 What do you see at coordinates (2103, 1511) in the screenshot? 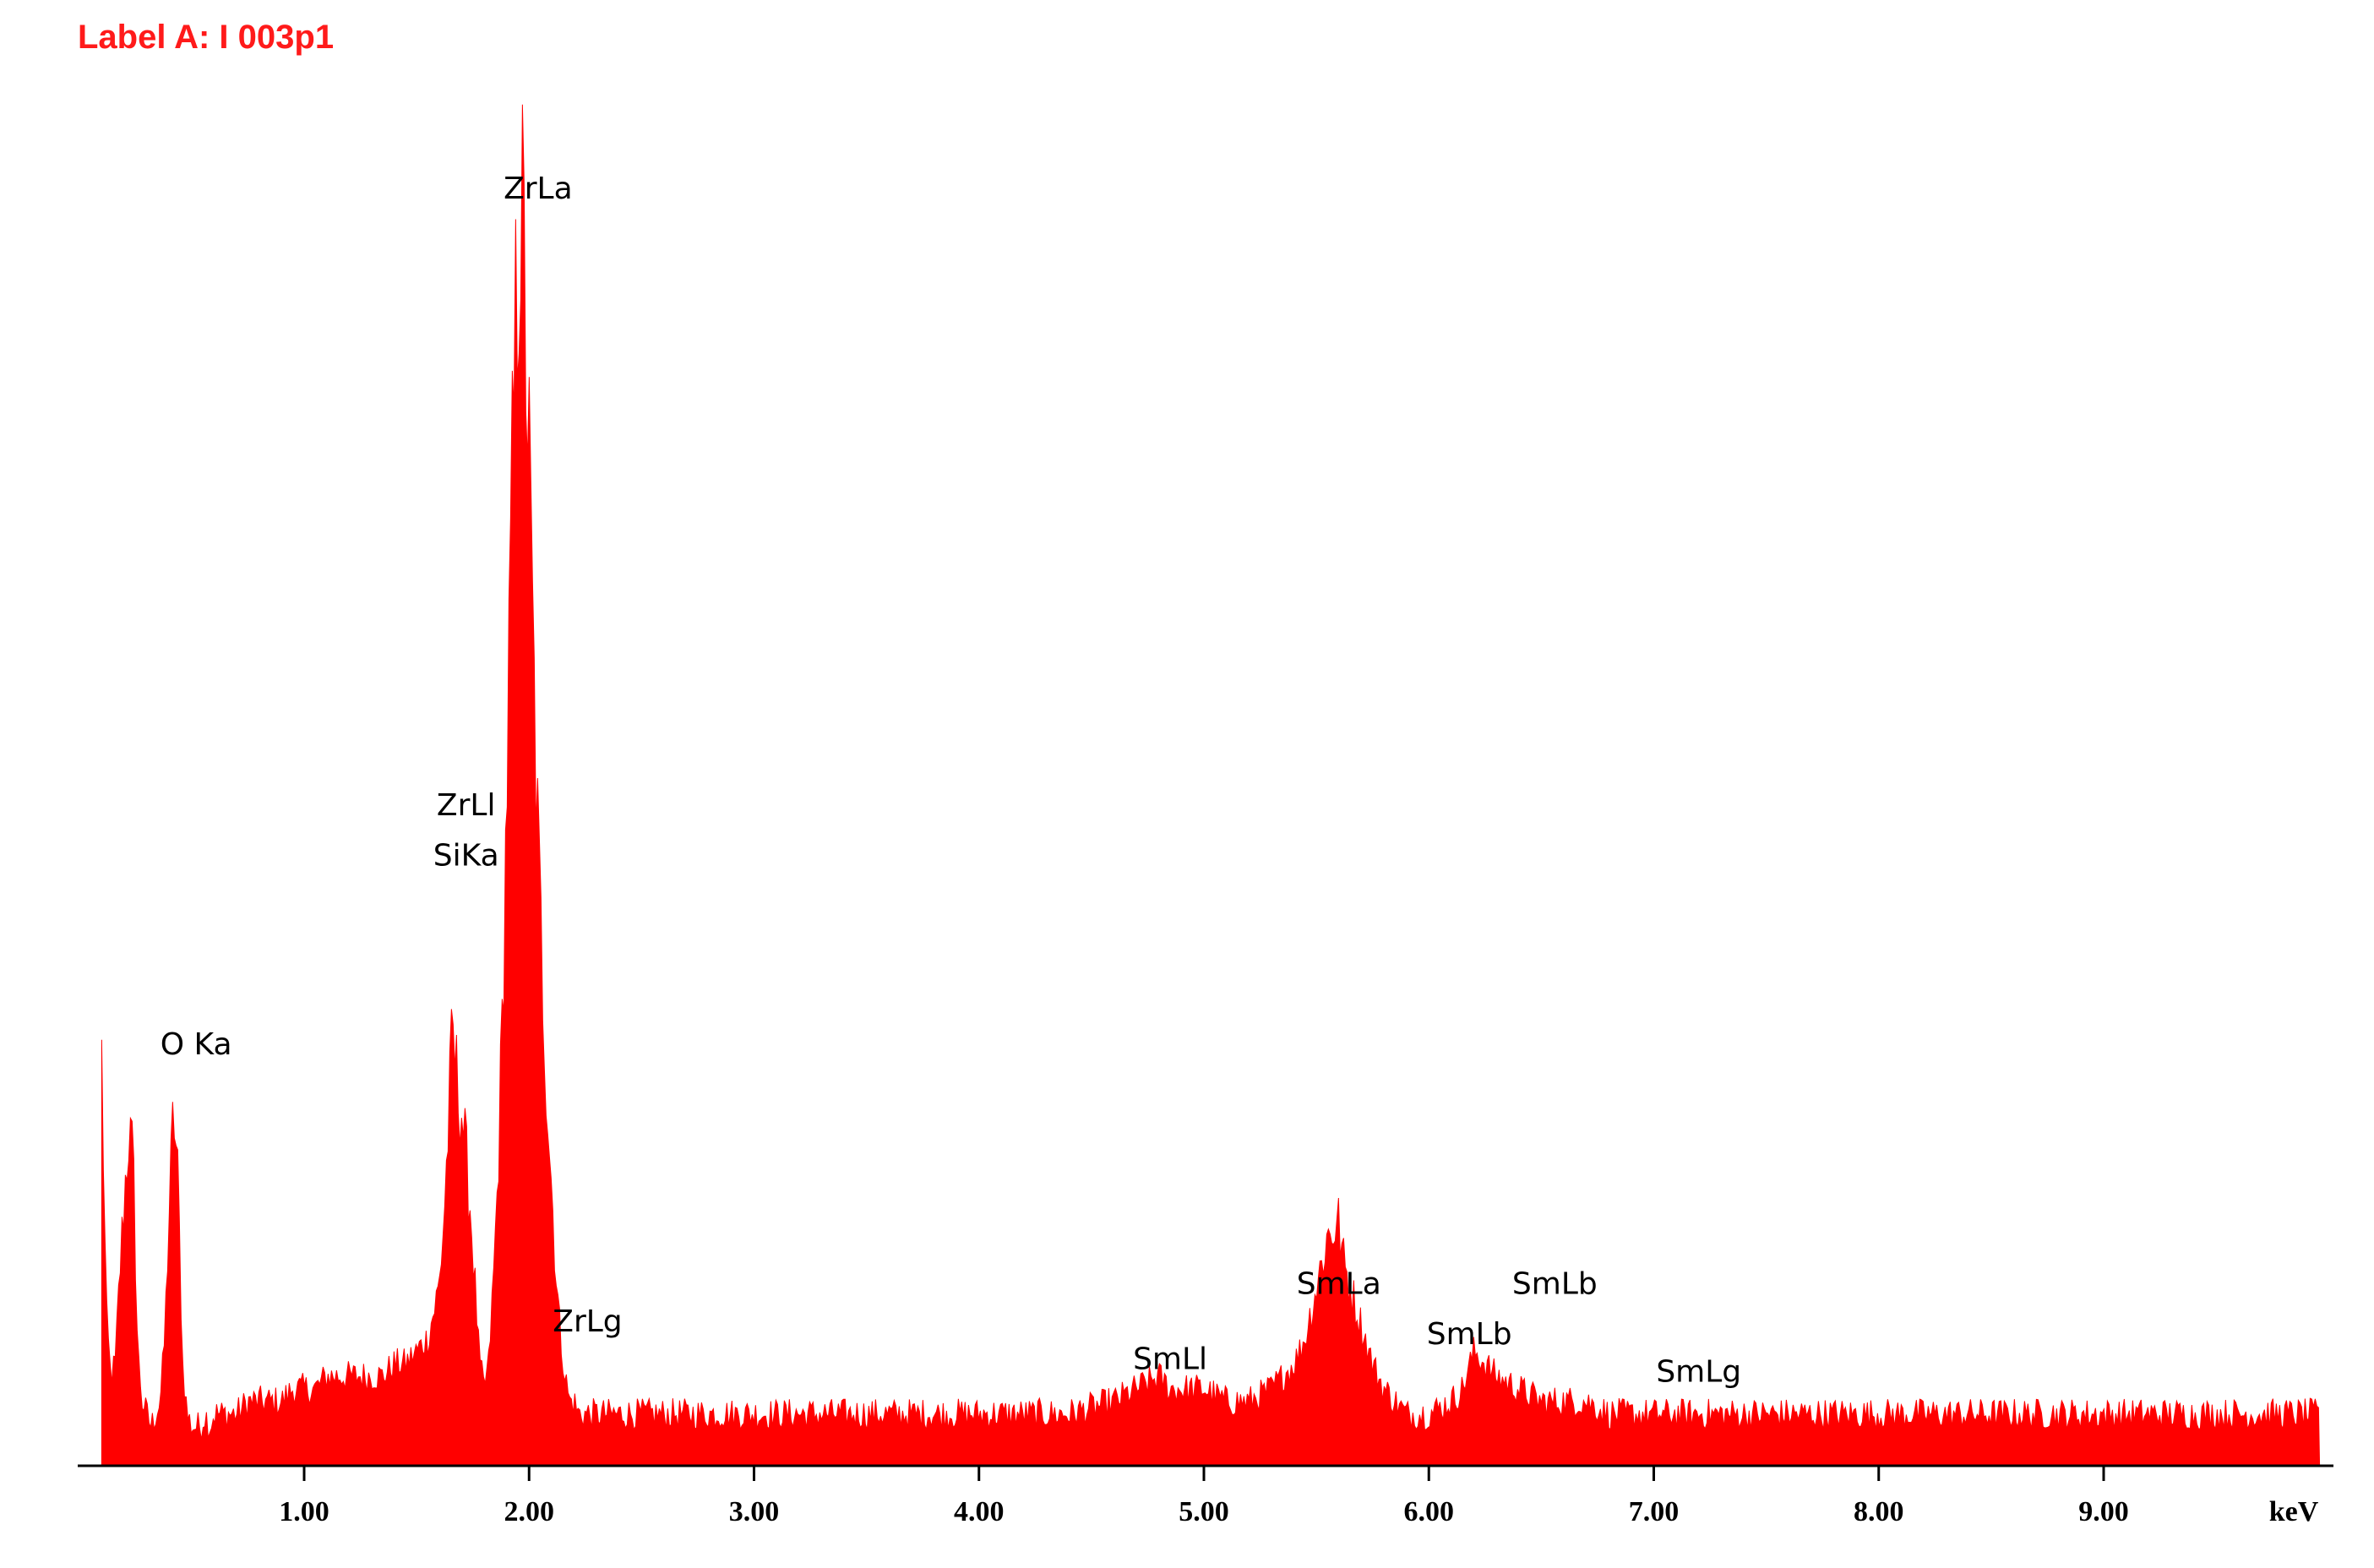
I see `x-tick-label: 9.00` at bounding box center [2103, 1511].